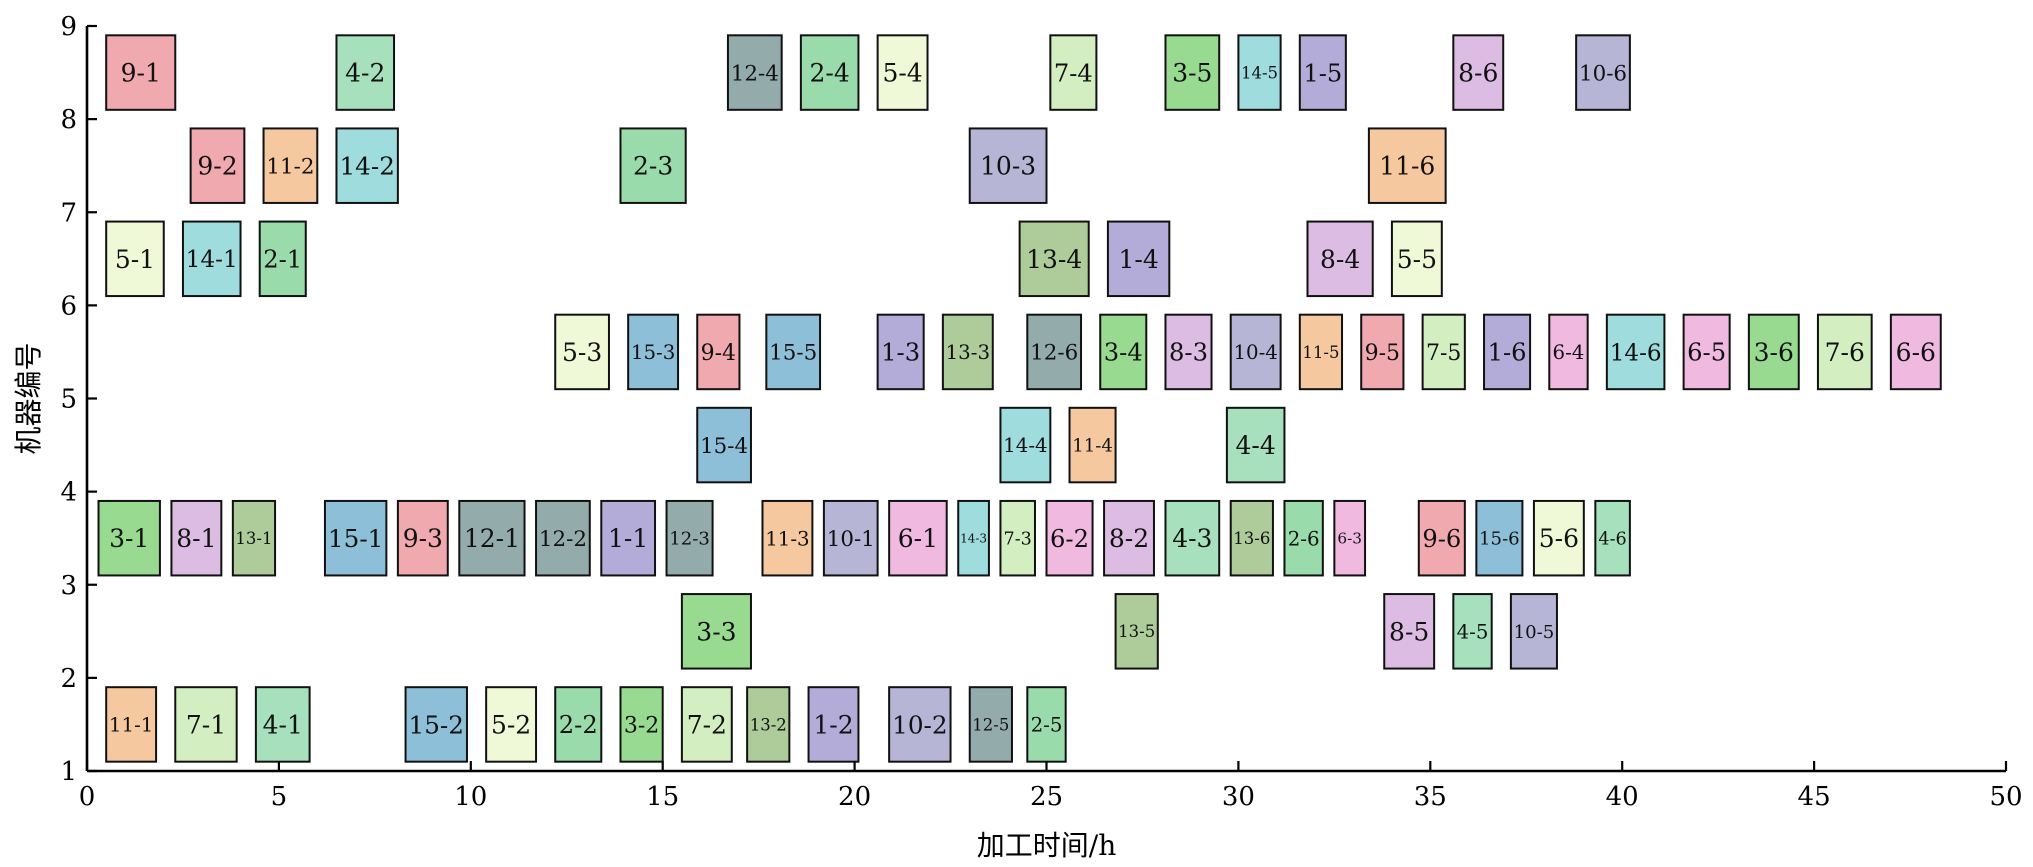  I want to click on operation-12-2: 12-2, so click(563, 538).